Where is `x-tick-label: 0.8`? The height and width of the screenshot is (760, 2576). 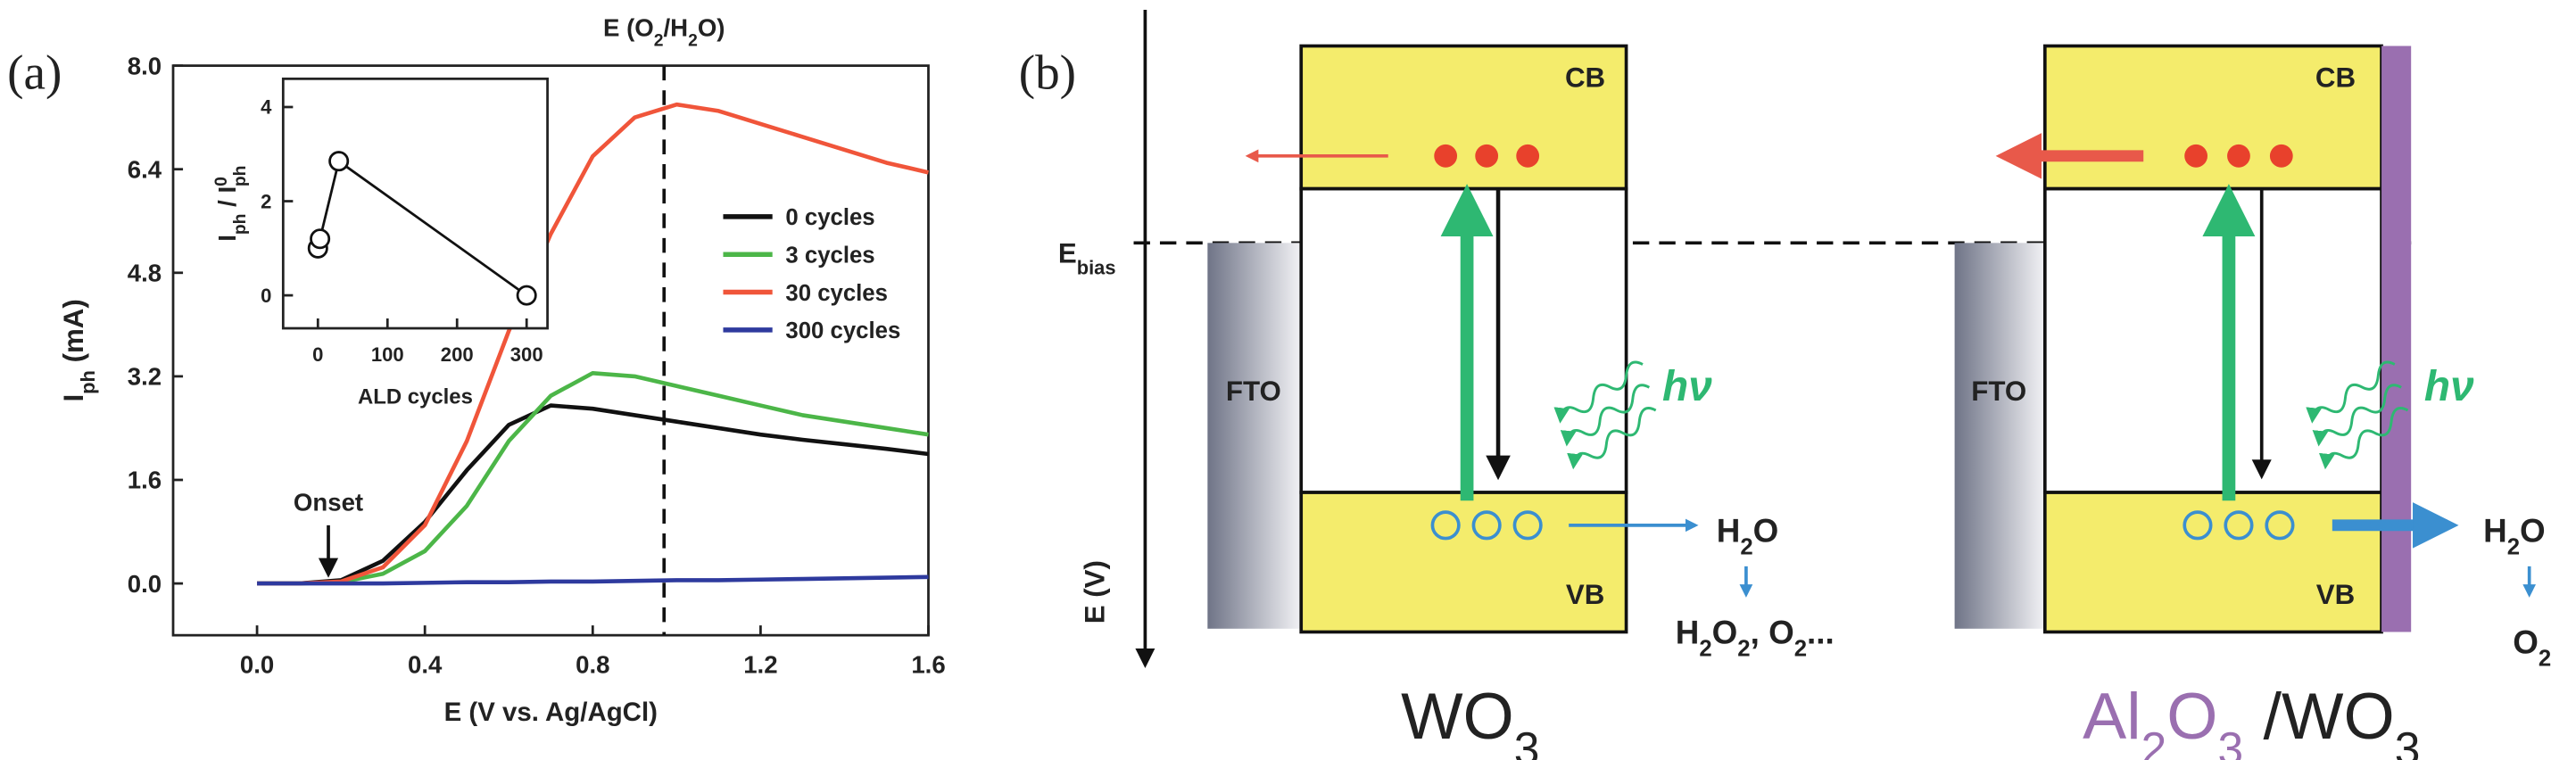 x-tick-label: 0.8 is located at coordinates (592, 664).